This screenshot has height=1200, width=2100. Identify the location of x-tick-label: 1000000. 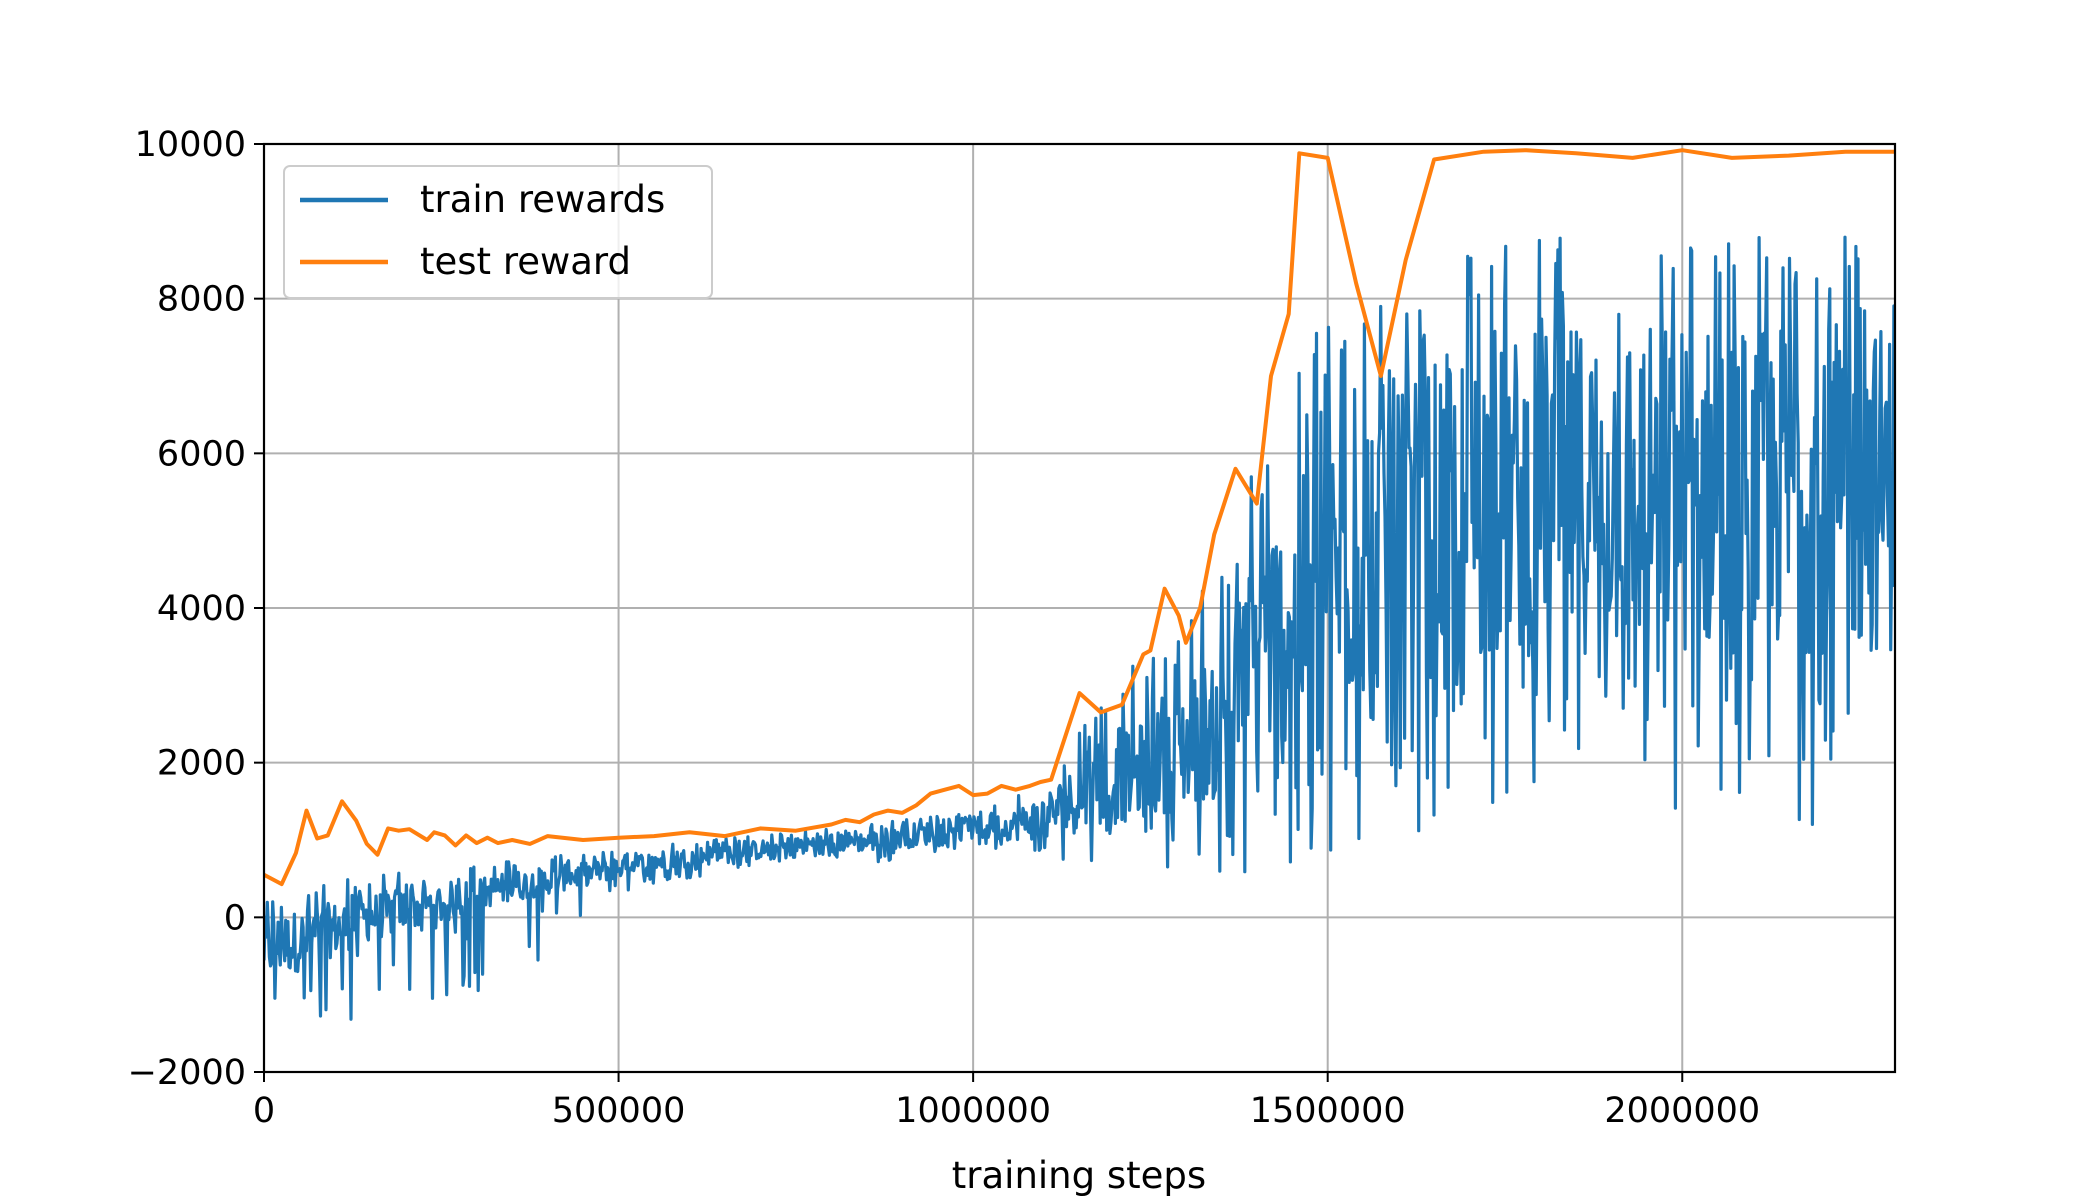
(973, 1111).